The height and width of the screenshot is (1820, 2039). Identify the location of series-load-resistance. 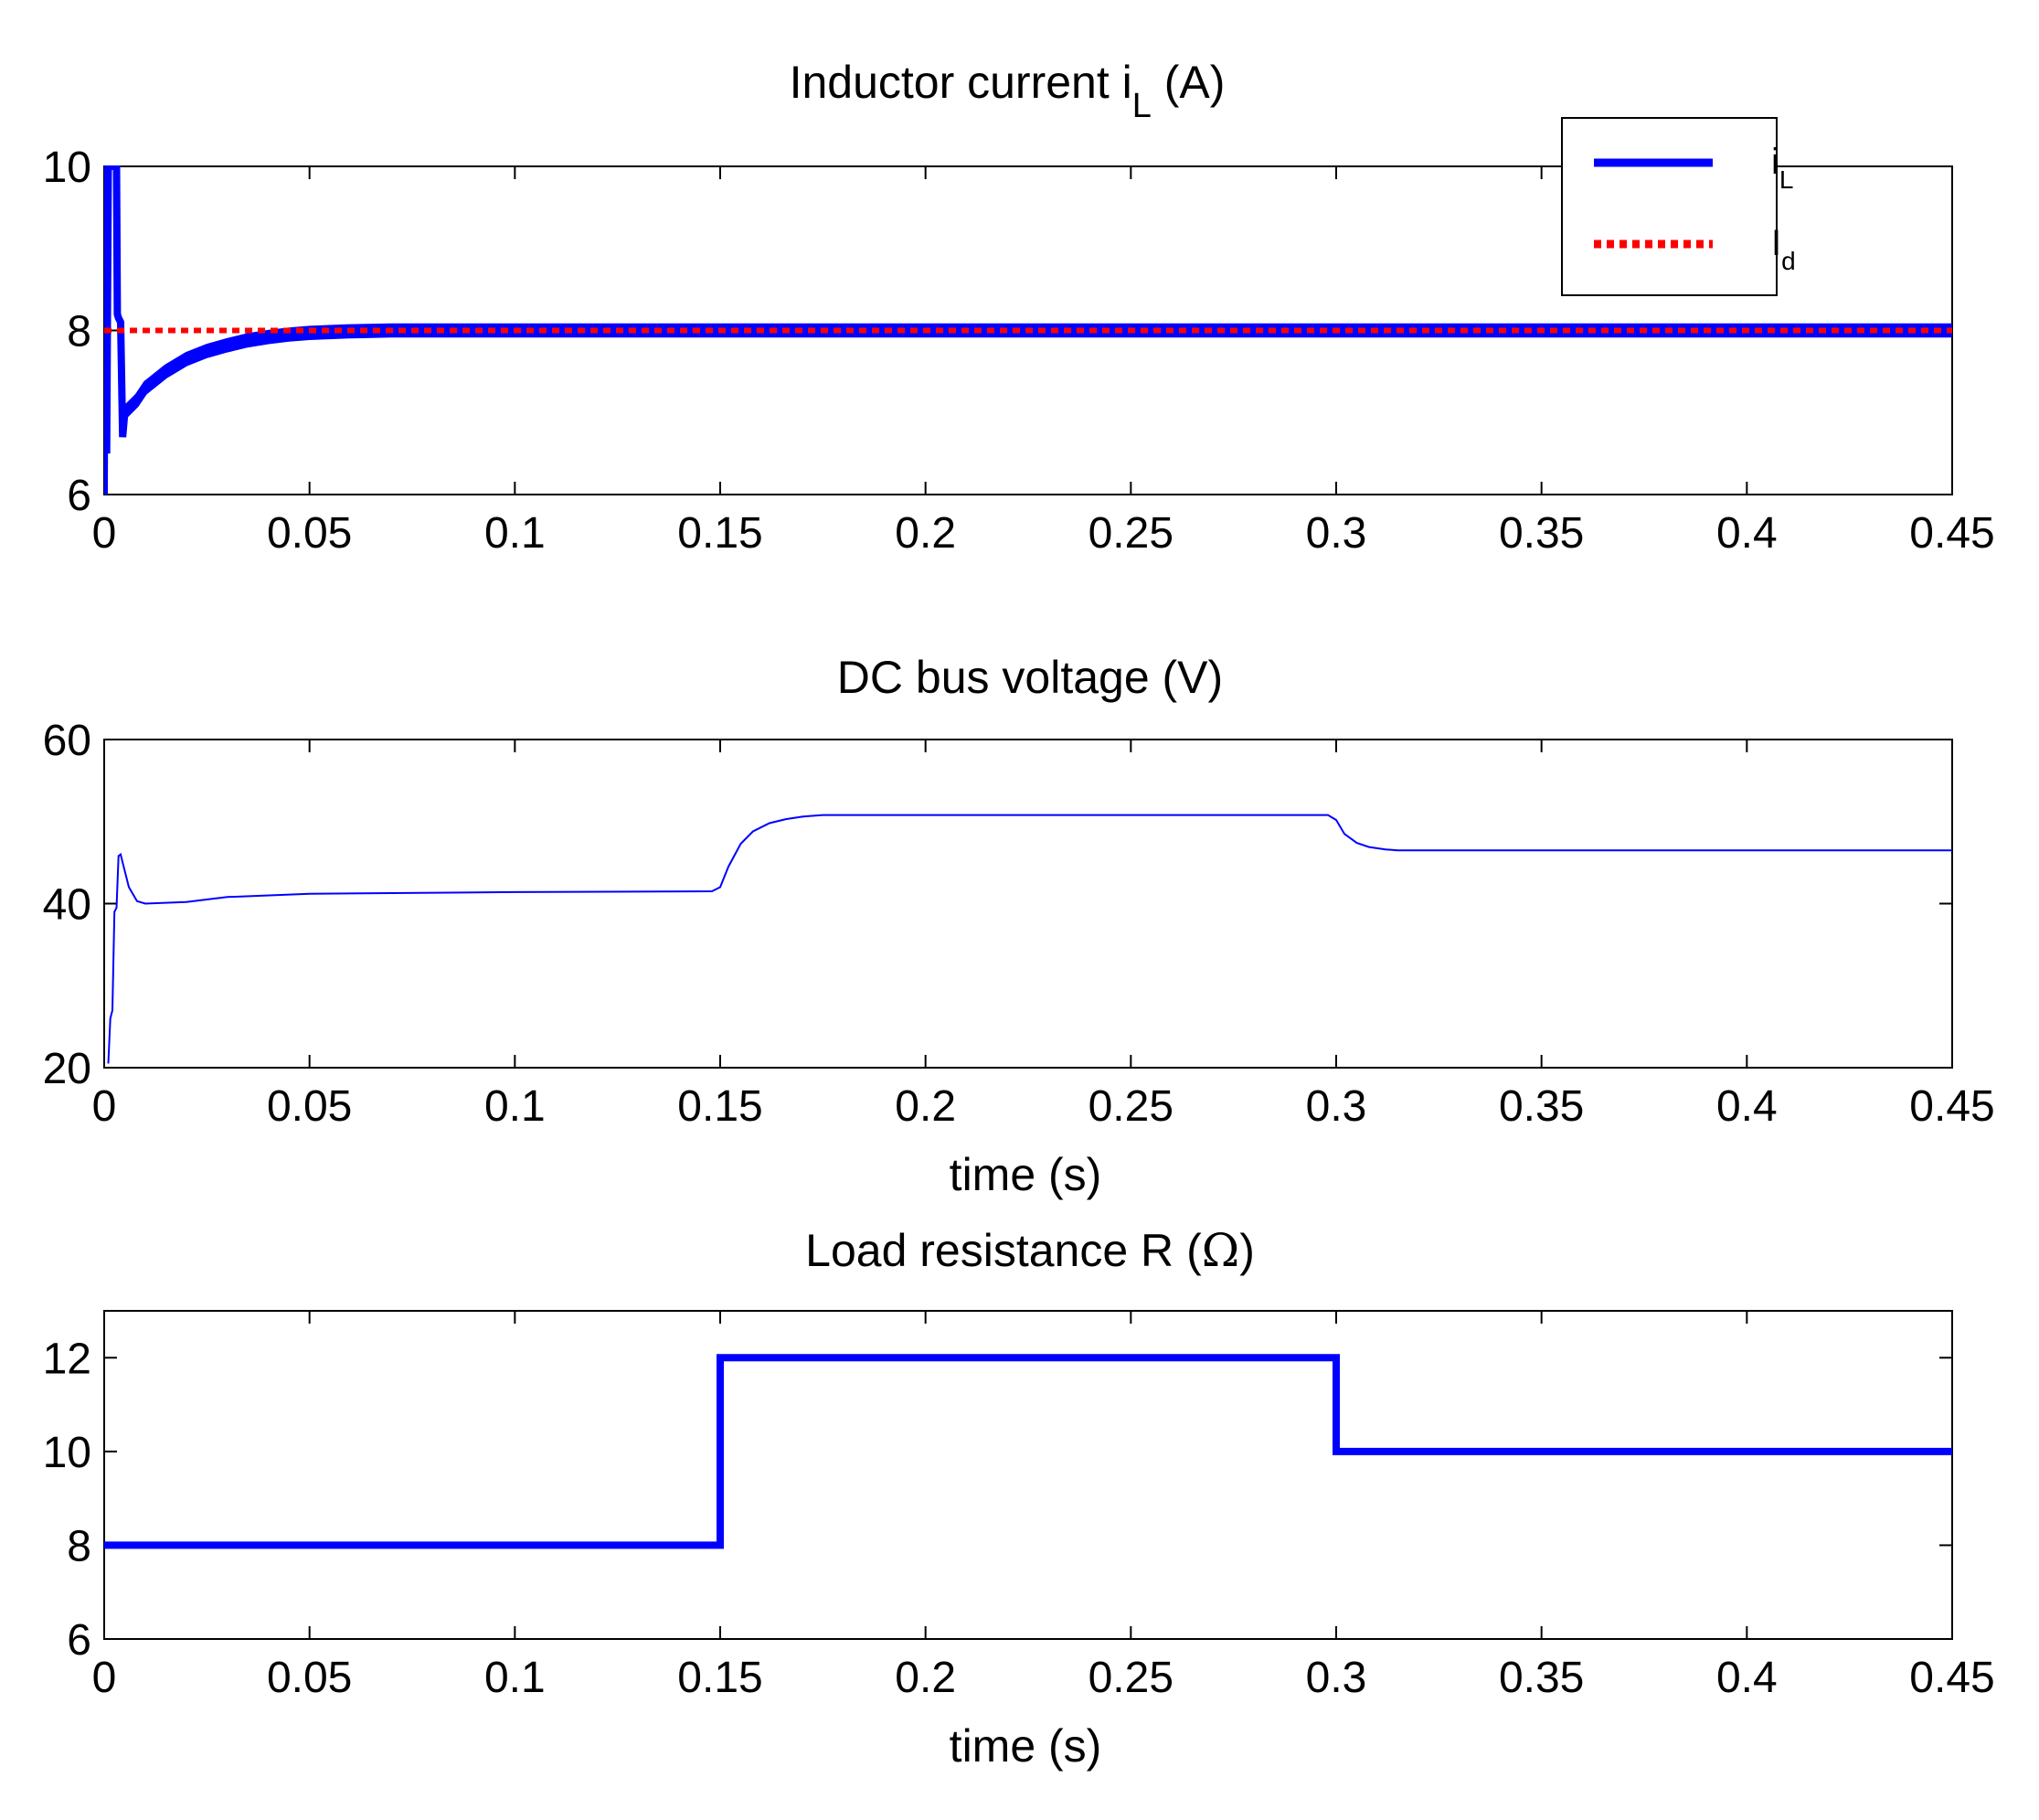
(1028, 1452).